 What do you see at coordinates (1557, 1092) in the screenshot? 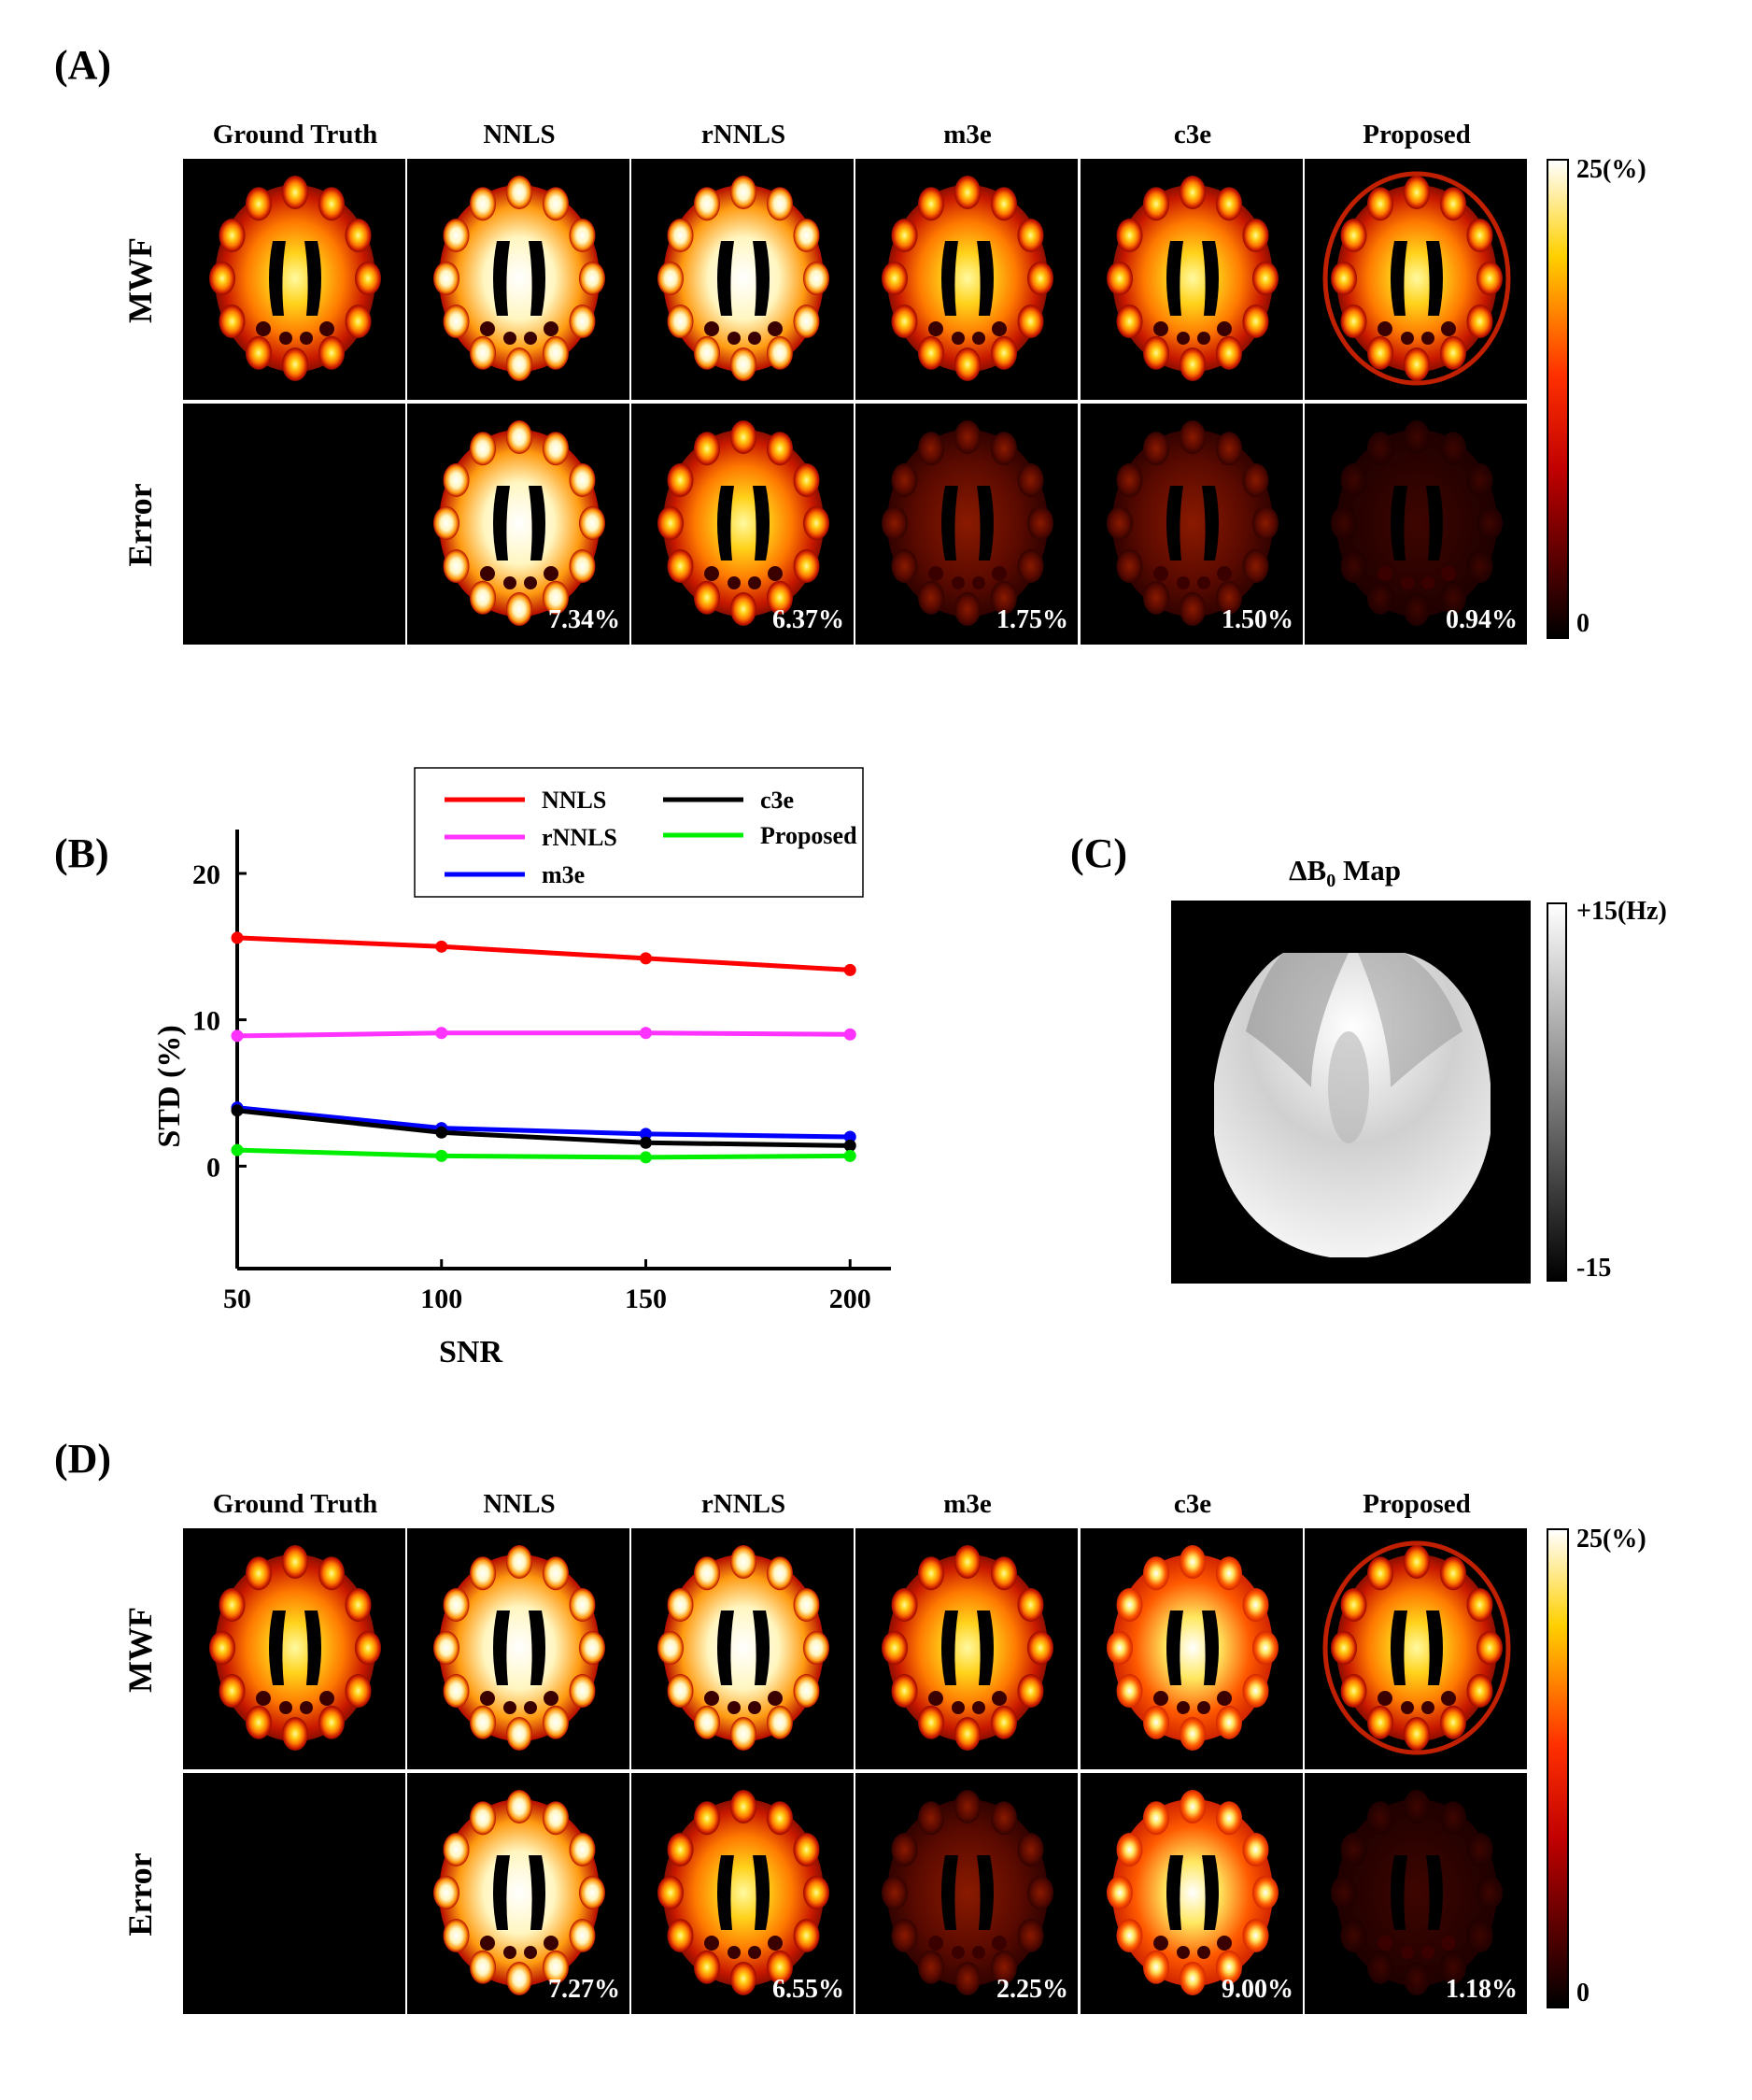
I see `b0-colorbar` at bounding box center [1557, 1092].